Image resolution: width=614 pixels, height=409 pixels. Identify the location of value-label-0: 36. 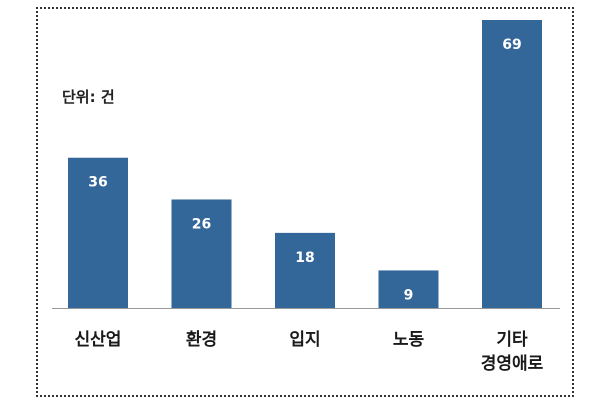
(97, 183).